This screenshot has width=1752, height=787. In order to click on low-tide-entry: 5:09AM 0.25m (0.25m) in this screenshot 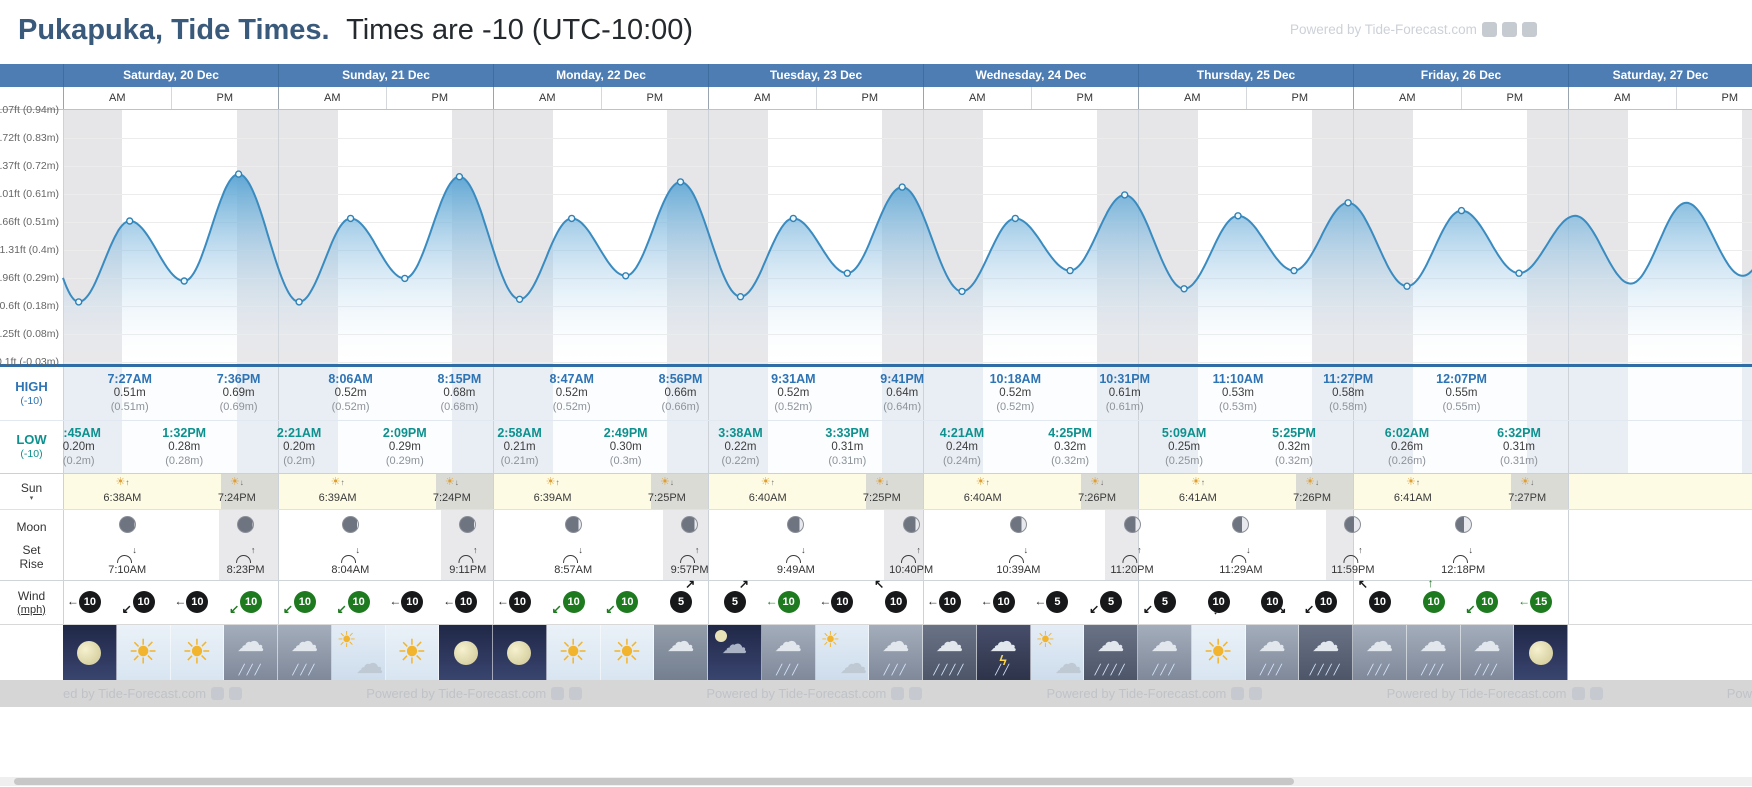, I will do `click(1184, 447)`.